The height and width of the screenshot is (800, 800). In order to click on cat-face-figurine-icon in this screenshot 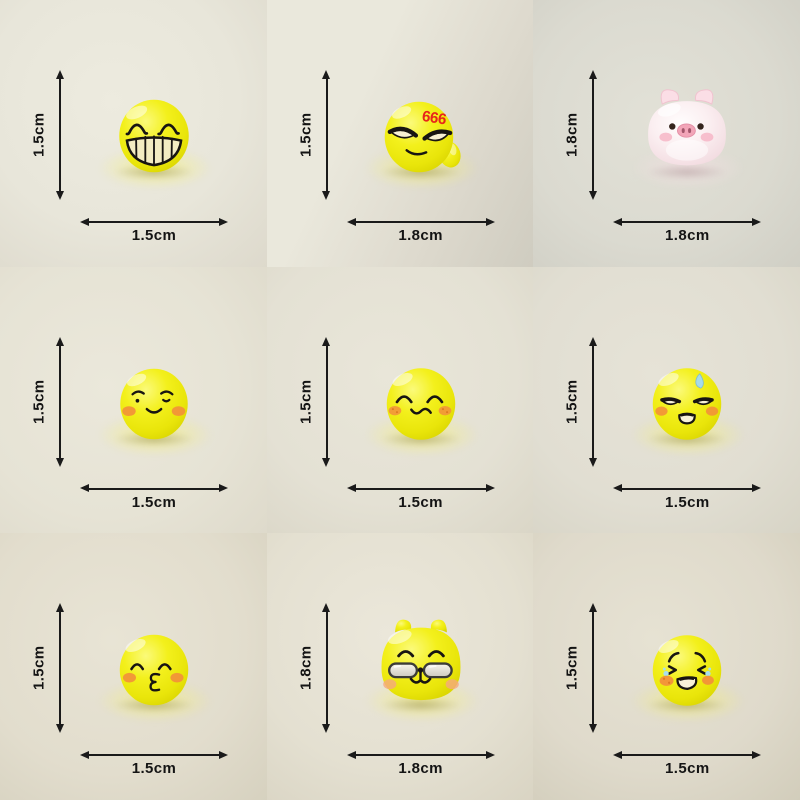, I will do `click(421, 660)`.